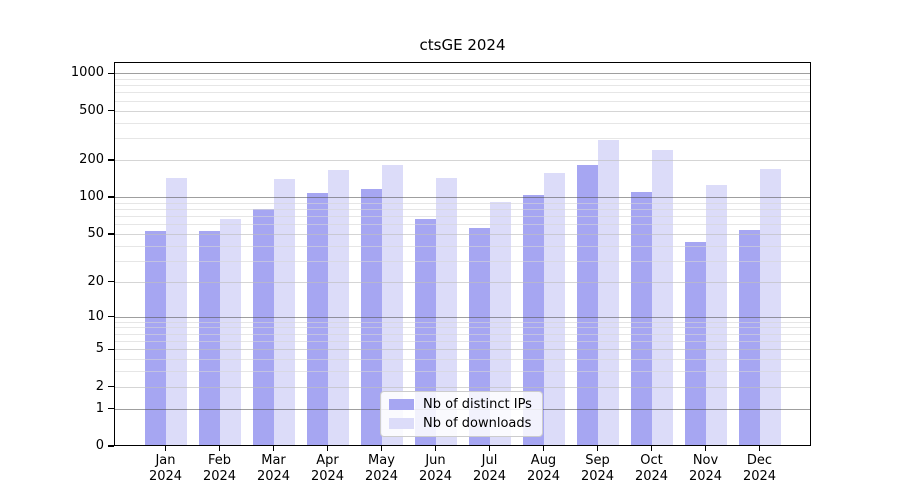 The image size is (900, 500). Describe the element at coordinates (317, 319) in the screenshot. I see `bar-distinct-ips-apr` at that location.